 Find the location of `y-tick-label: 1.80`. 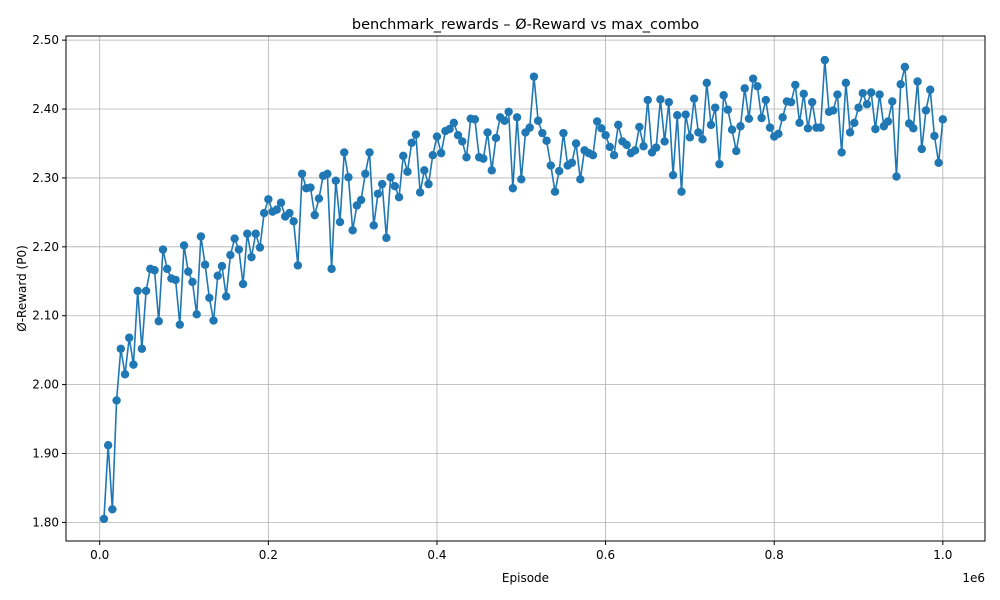

y-tick-label: 1.80 is located at coordinates (45, 522).